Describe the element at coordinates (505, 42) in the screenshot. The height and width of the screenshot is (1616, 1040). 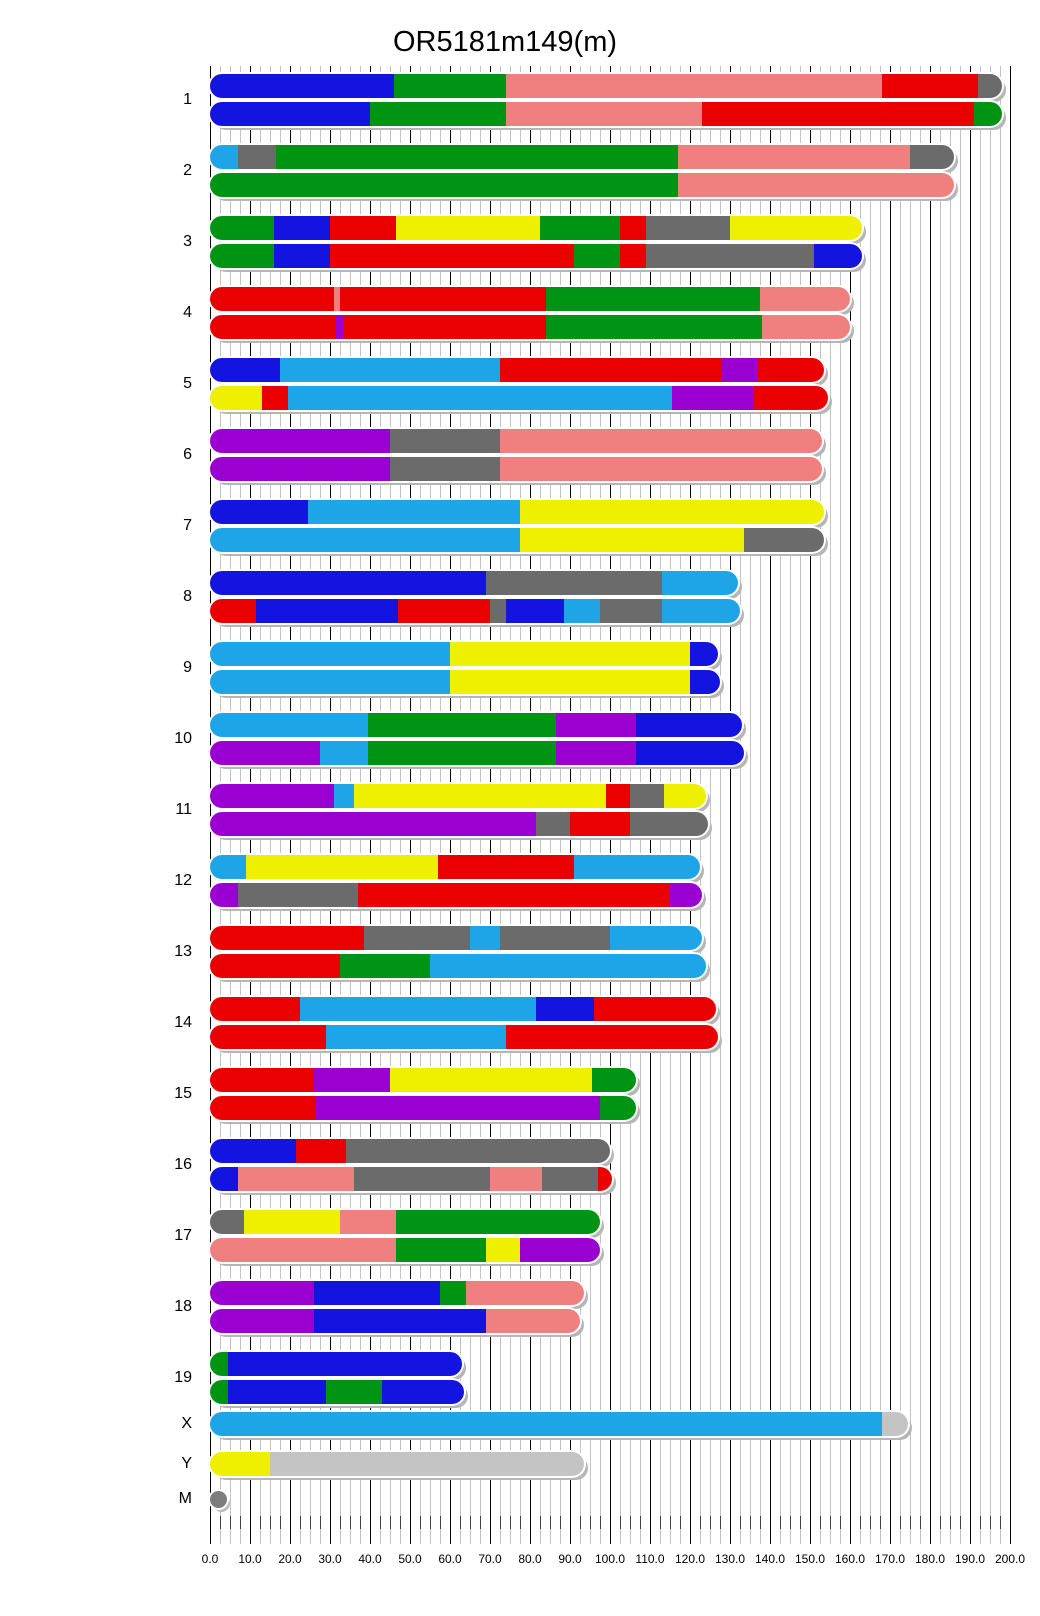
I see `chart-title: OR5181m149(m)` at that location.